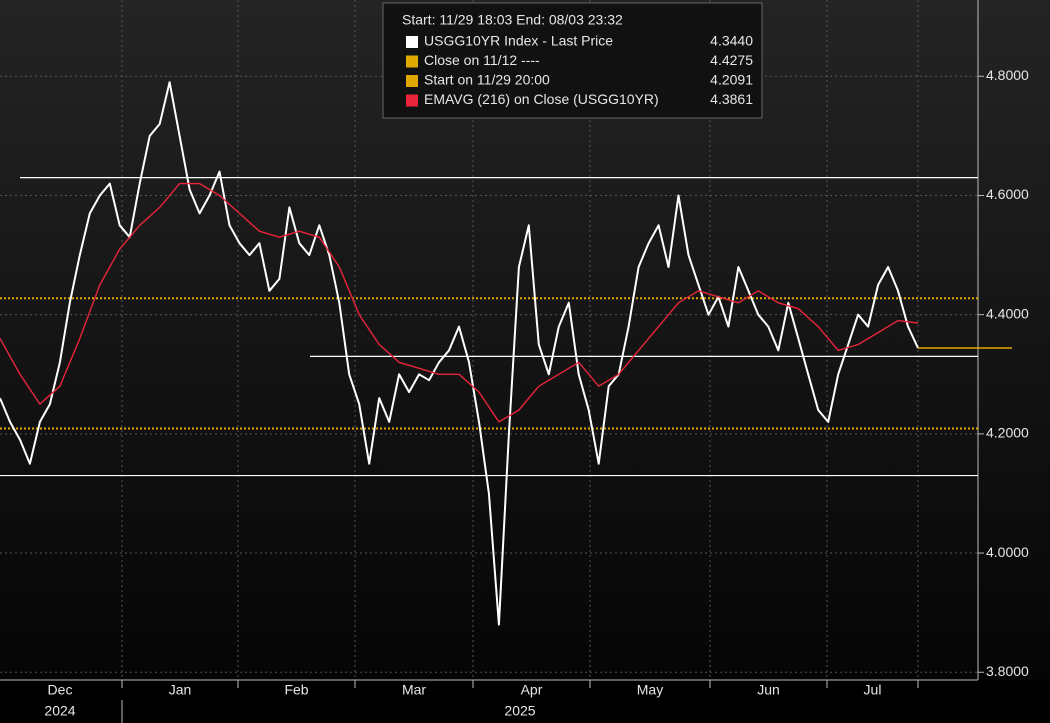 Image resolution: width=1050 pixels, height=723 pixels. Describe the element at coordinates (1007, 75) in the screenshot. I see `y-tick-label: 4.8000` at that location.